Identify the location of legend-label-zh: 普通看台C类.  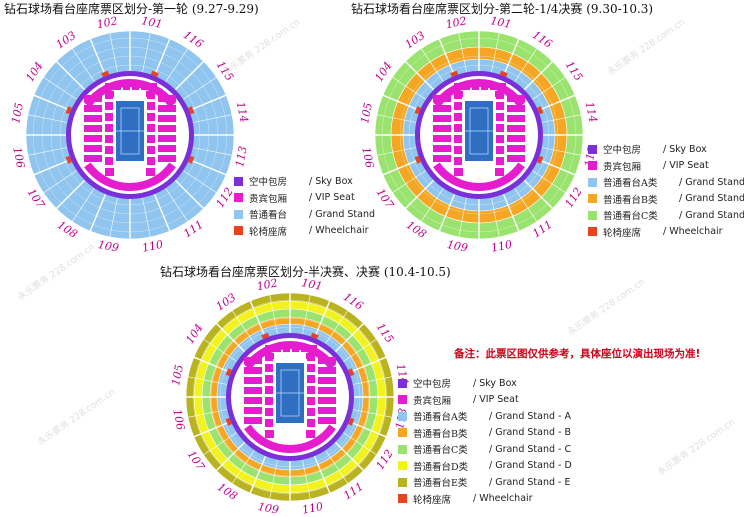
(440, 451).